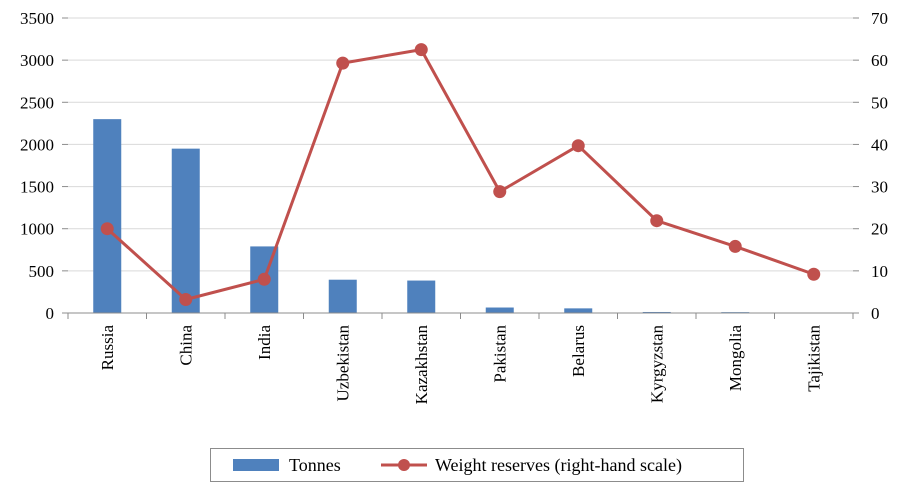  I want to click on bar-russia, so click(107, 216).